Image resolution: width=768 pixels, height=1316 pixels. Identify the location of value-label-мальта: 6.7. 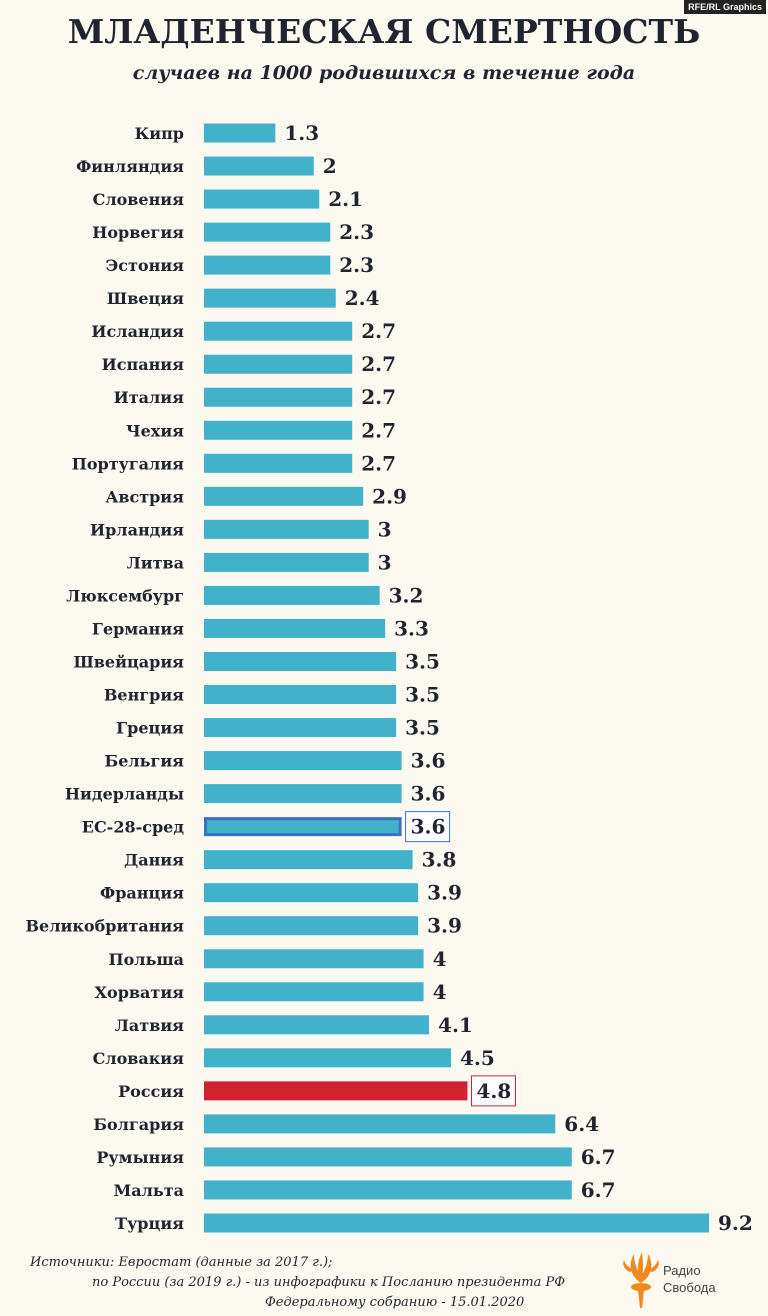
(598, 1190).